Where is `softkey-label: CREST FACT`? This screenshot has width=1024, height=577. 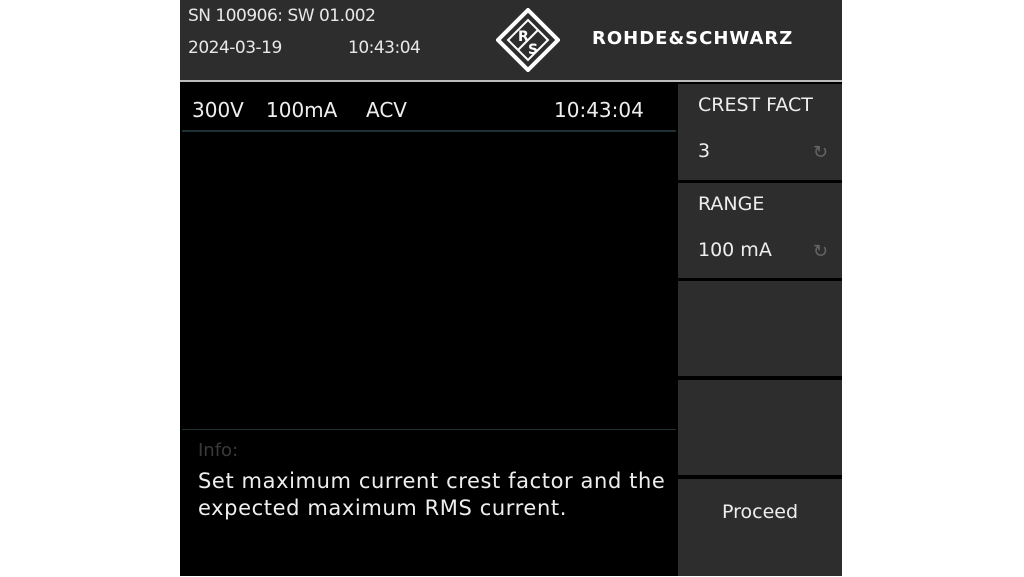
softkey-label: CREST FACT is located at coordinates (755, 105).